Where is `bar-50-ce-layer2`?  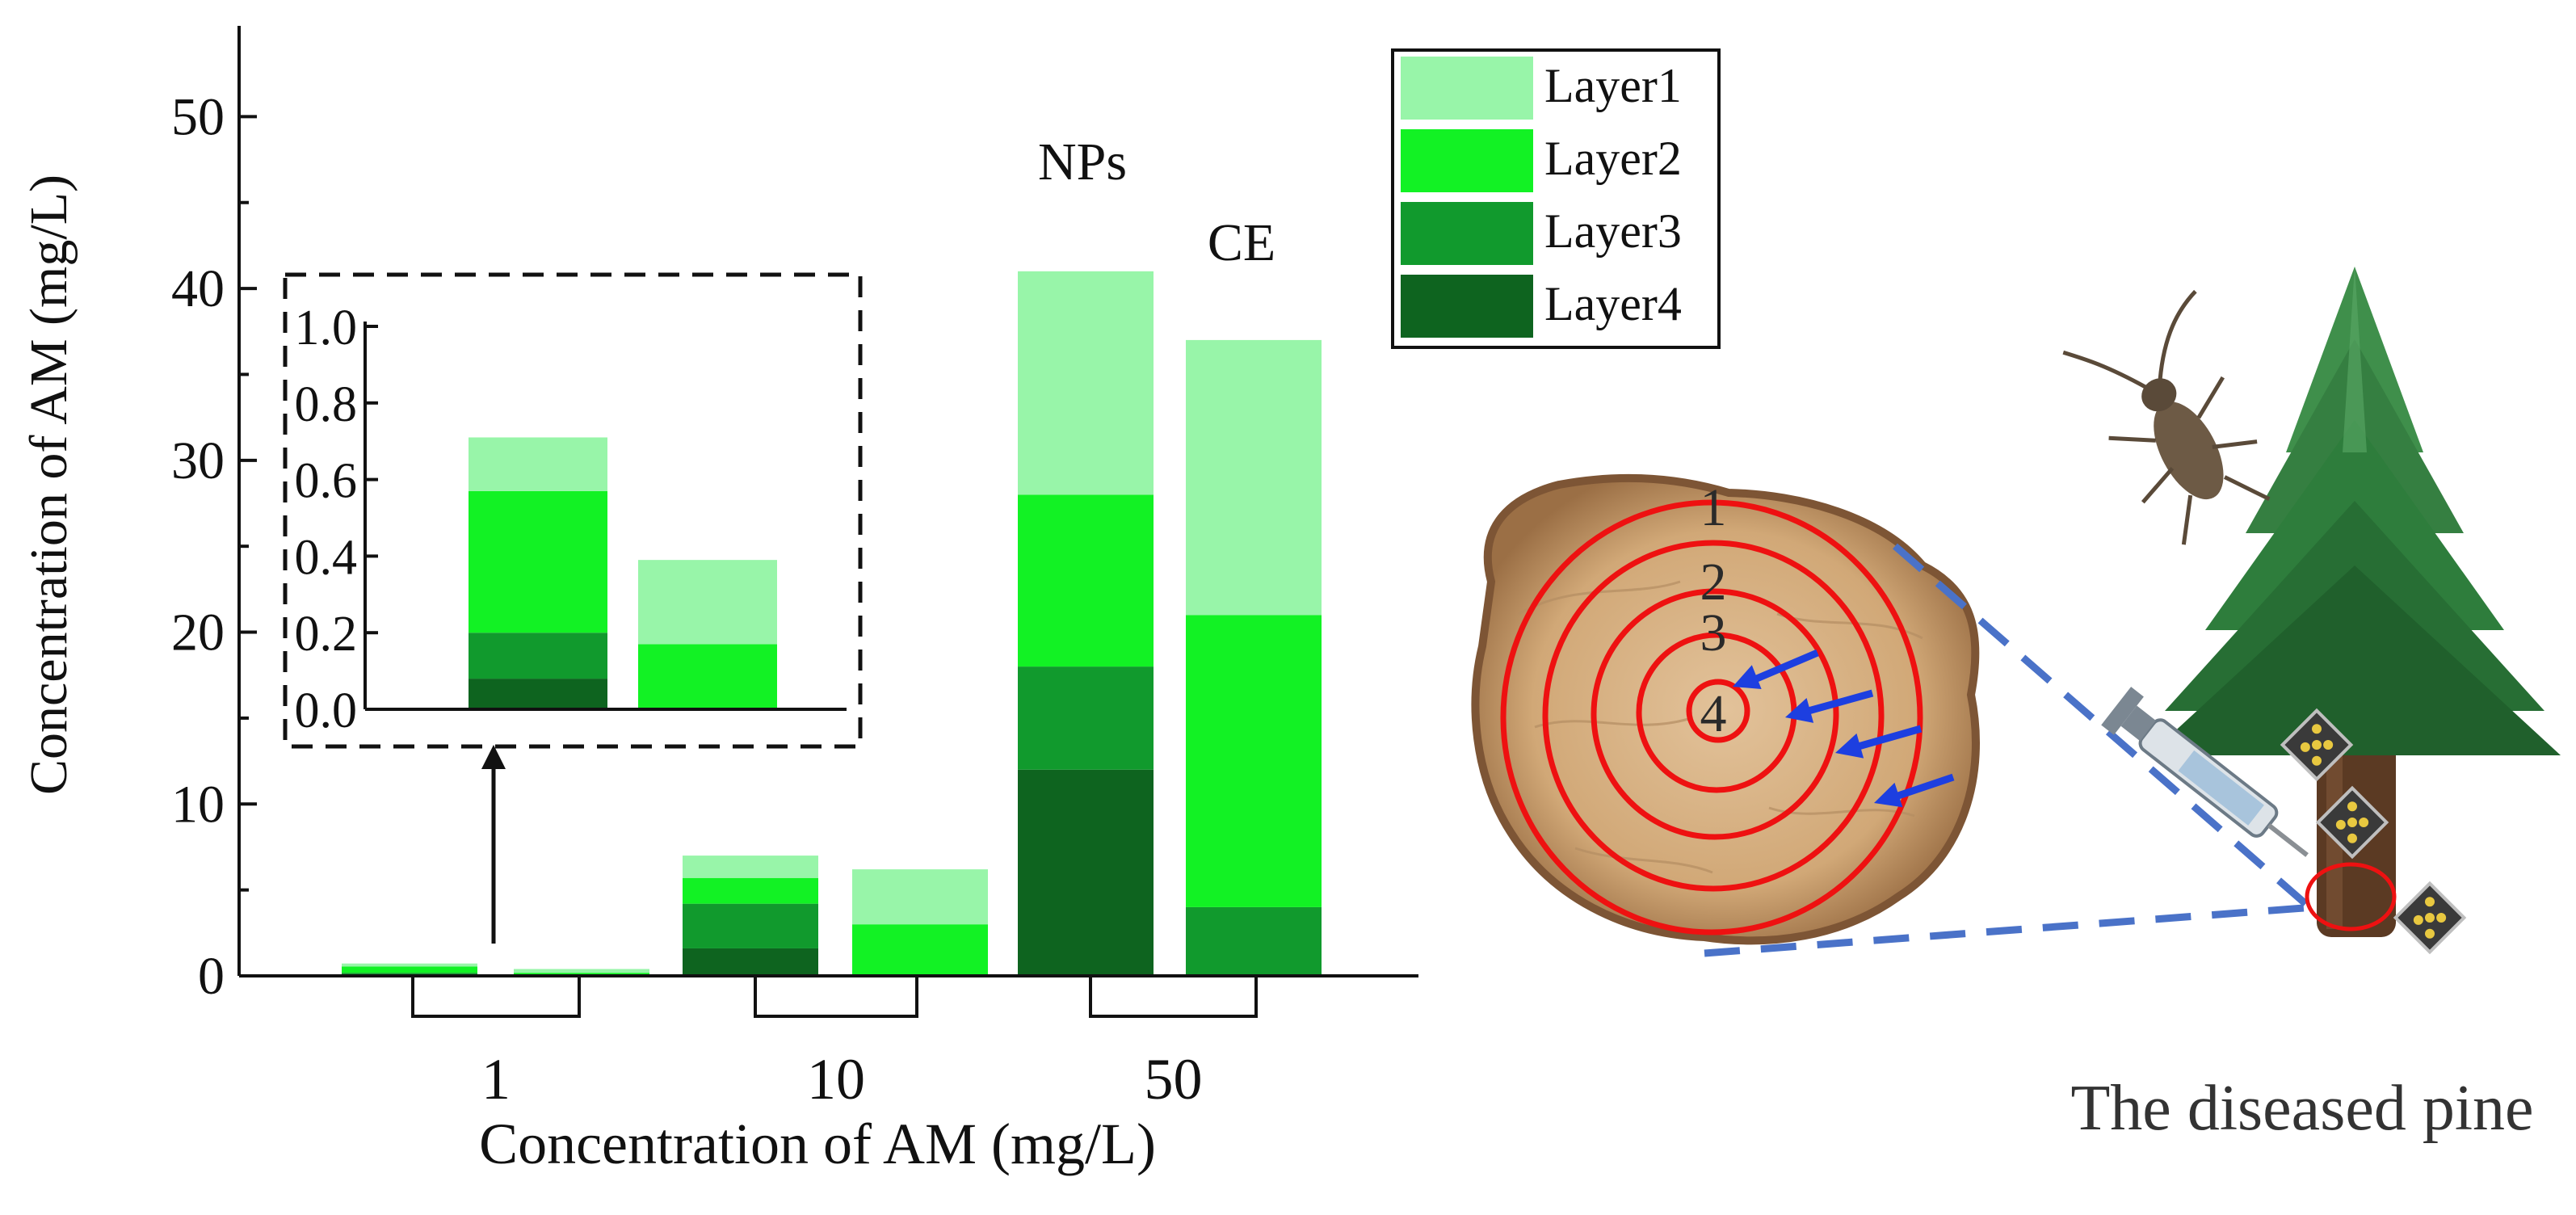 bar-50-ce-layer2 is located at coordinates (1254, 761).